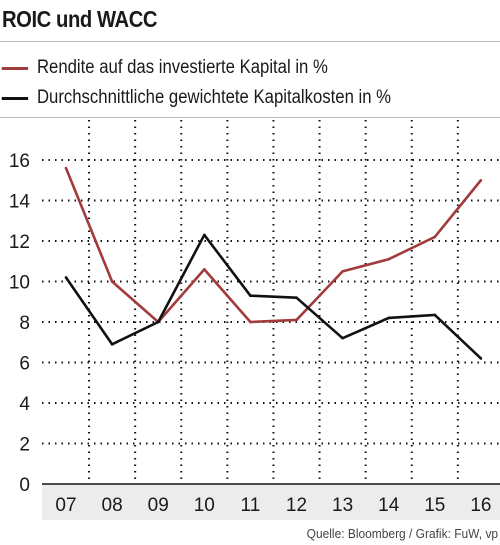  I want to click on x-axis-band, so click(271, 502).